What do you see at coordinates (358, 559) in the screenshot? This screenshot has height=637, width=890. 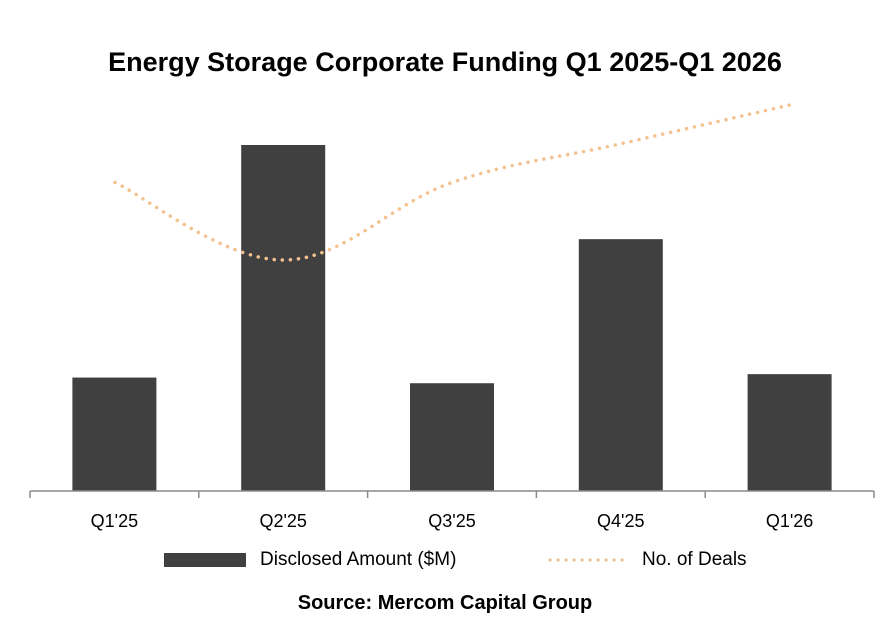 I see `legend-label-disclosed-amount: Disclosed Amount ($M)` at bounding box center [358, 559].